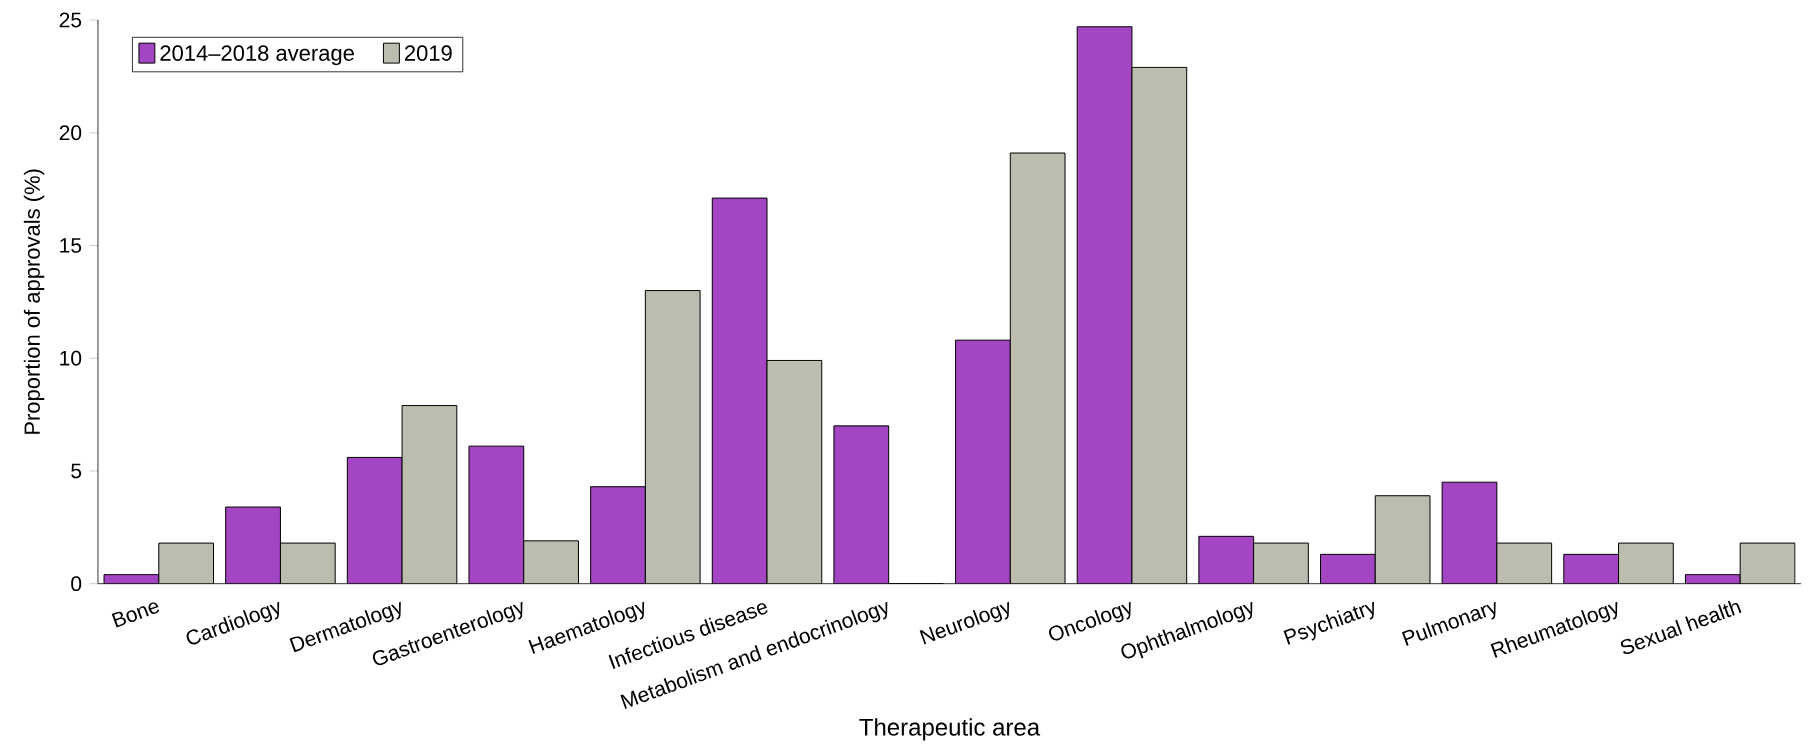 The image size is (1809, 752). I want to click on legend-label: 2019, so click(428, 53).